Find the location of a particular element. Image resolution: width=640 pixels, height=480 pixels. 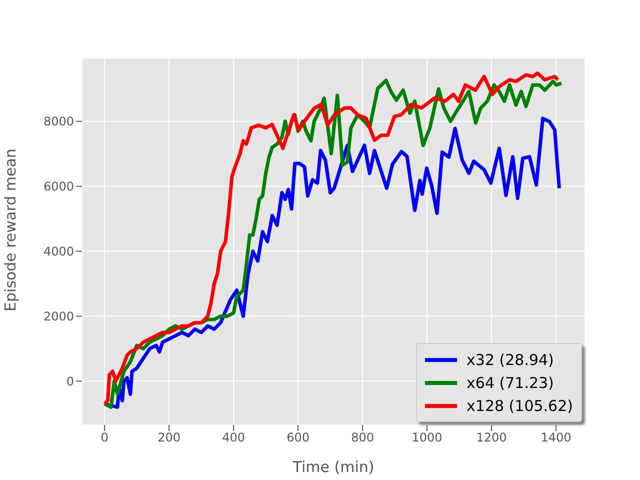

y-tick-label: 2000 is located at coordinates (58, 316).